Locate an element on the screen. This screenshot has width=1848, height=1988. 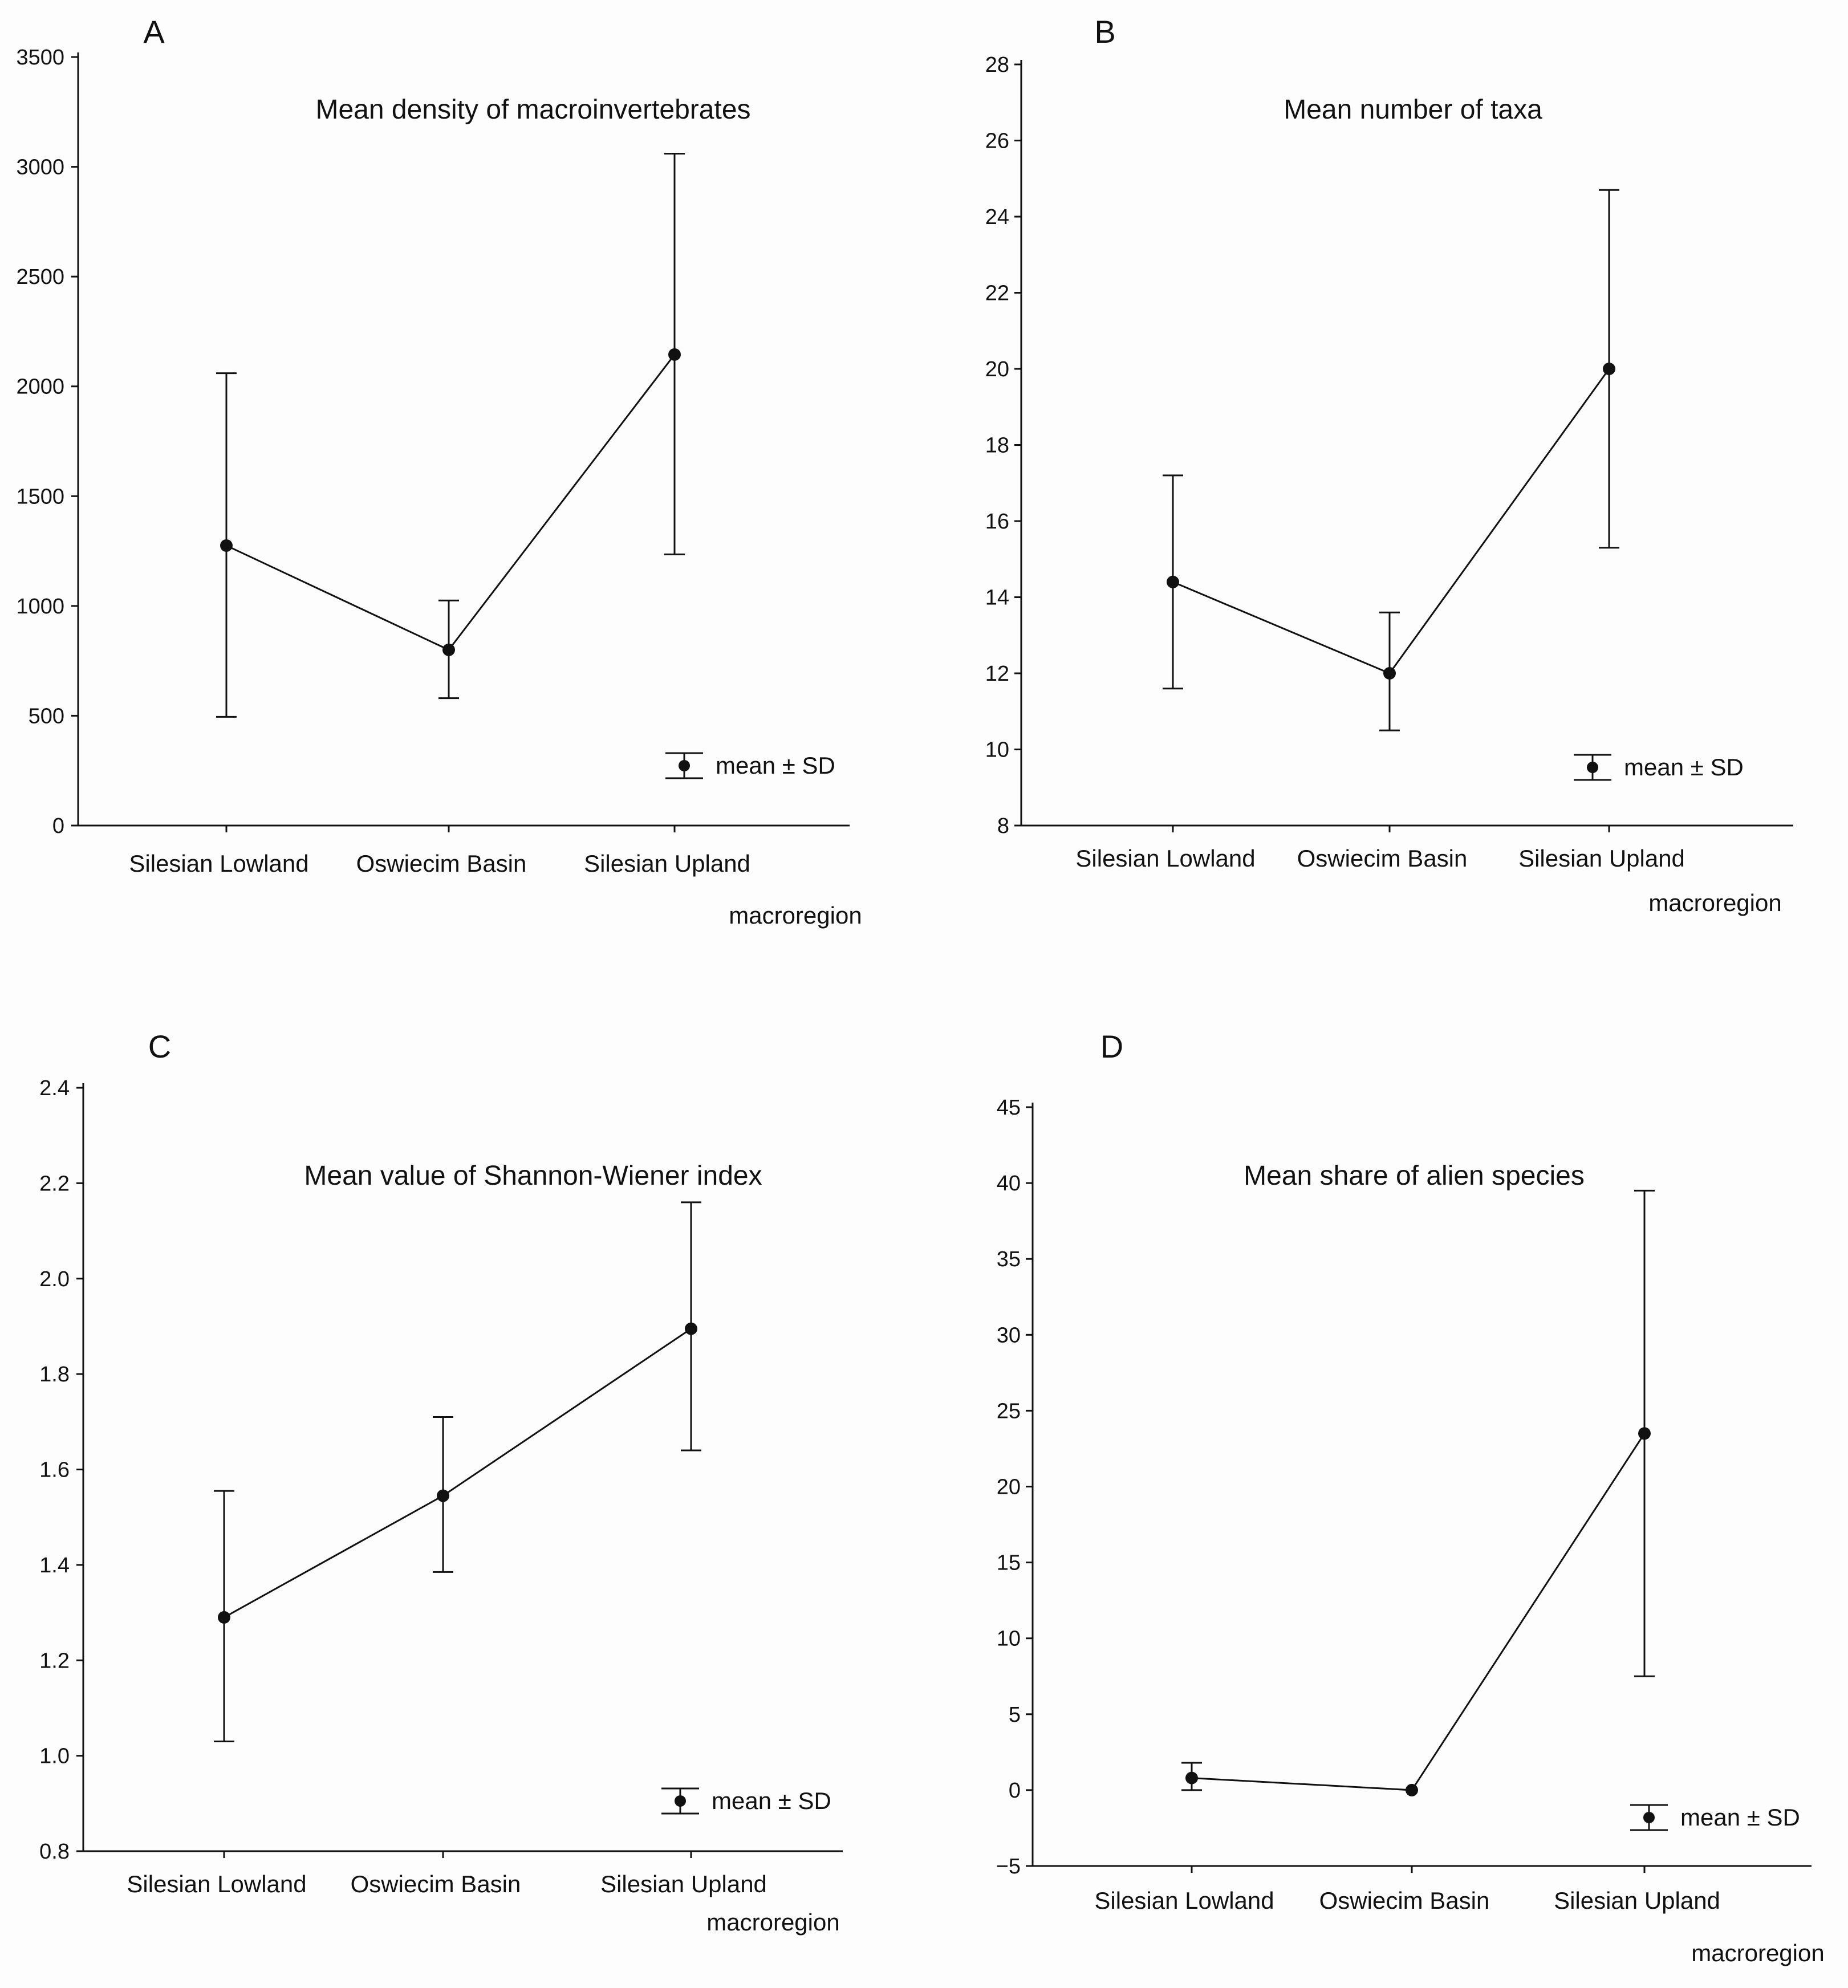
panel-a-y-tick-label: 3500 is located at coordinates (40, 58).